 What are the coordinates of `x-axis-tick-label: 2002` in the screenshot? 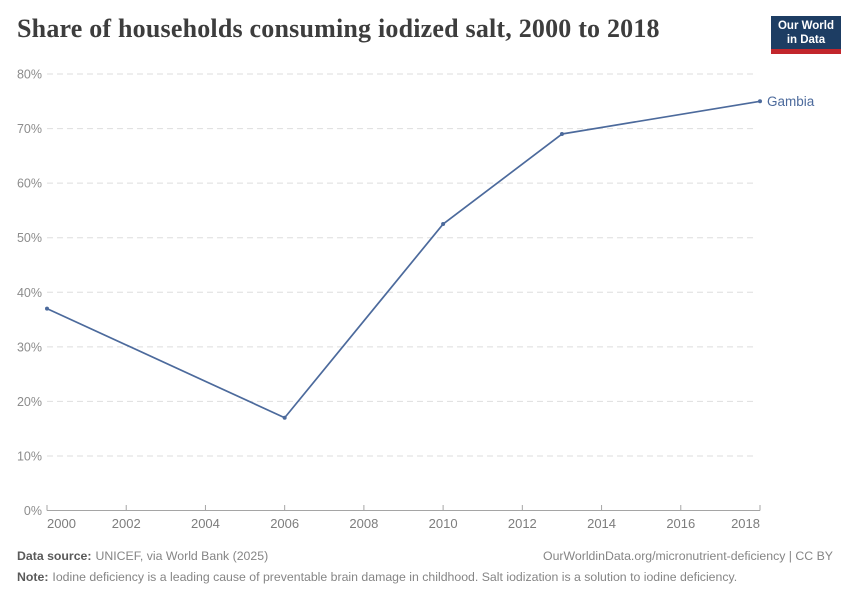 It's located at (126, 523).